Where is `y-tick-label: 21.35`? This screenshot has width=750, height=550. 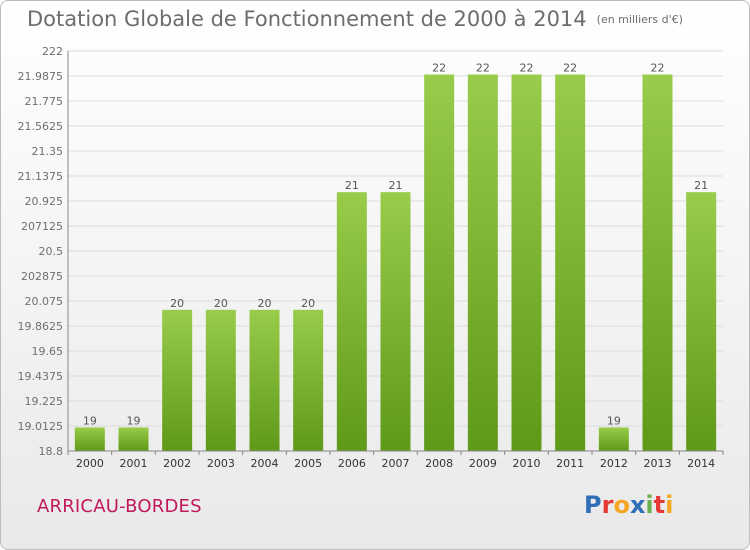 y-tick-label: 21.35 is located at coordinates (48, 151).